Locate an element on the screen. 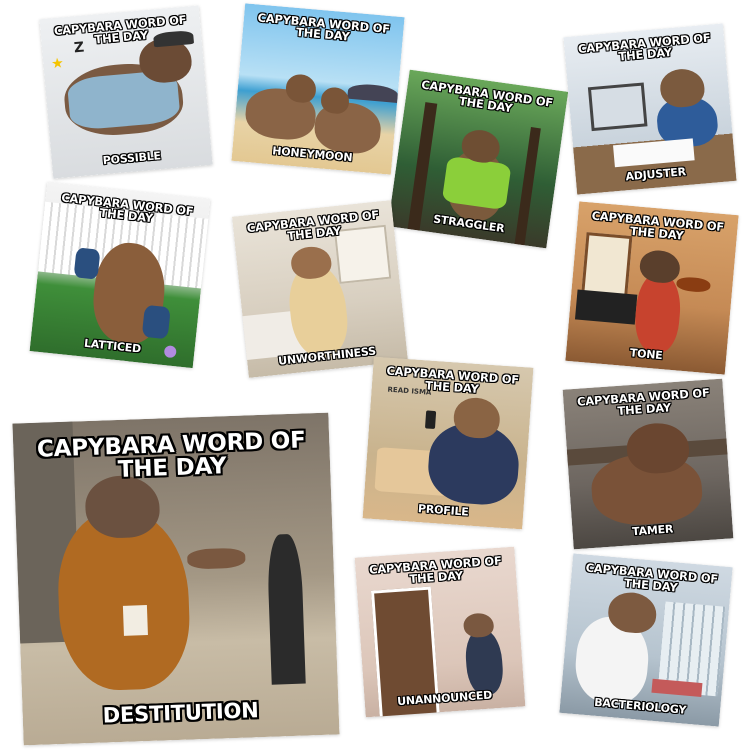 This screenshot has width=752, height=752. capybara-head is located at coordinates (122, 507).